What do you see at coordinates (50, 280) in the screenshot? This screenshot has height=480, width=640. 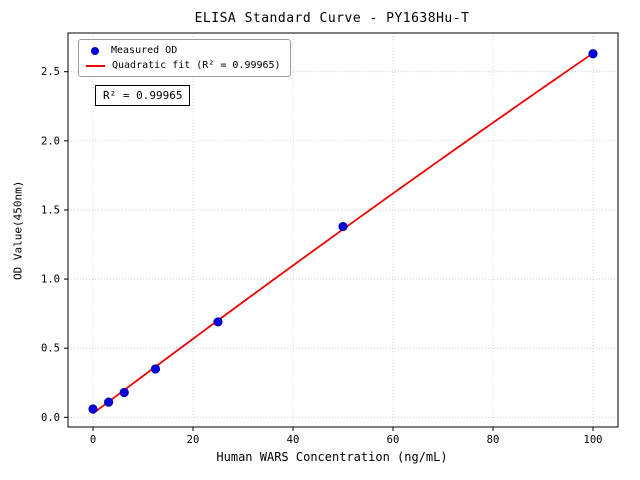 I see `y-tick-label: 1.0` at bounding box center [50, 280].